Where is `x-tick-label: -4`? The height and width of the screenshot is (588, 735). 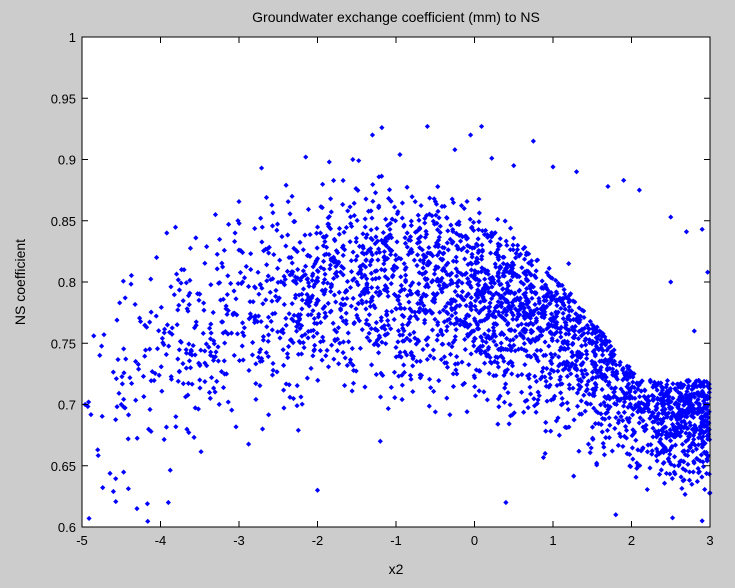
x-tick-label: -4 is located at coordinates (161, 540).